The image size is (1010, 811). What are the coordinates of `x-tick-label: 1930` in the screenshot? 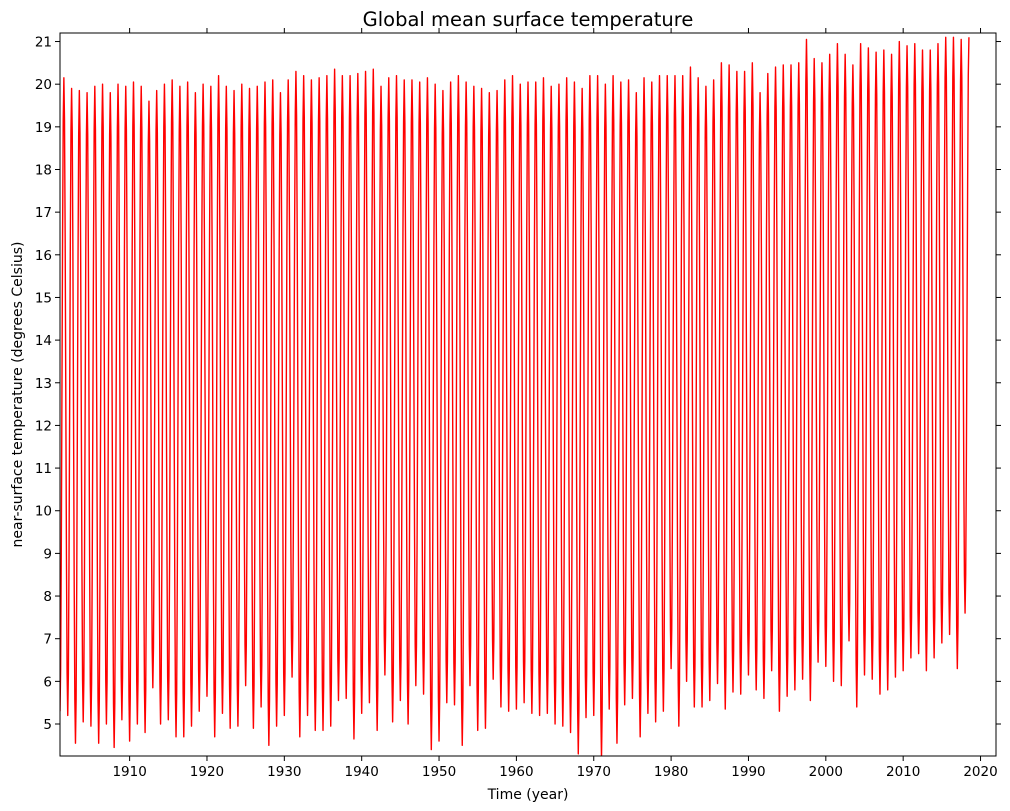 It's located at (284, 772).